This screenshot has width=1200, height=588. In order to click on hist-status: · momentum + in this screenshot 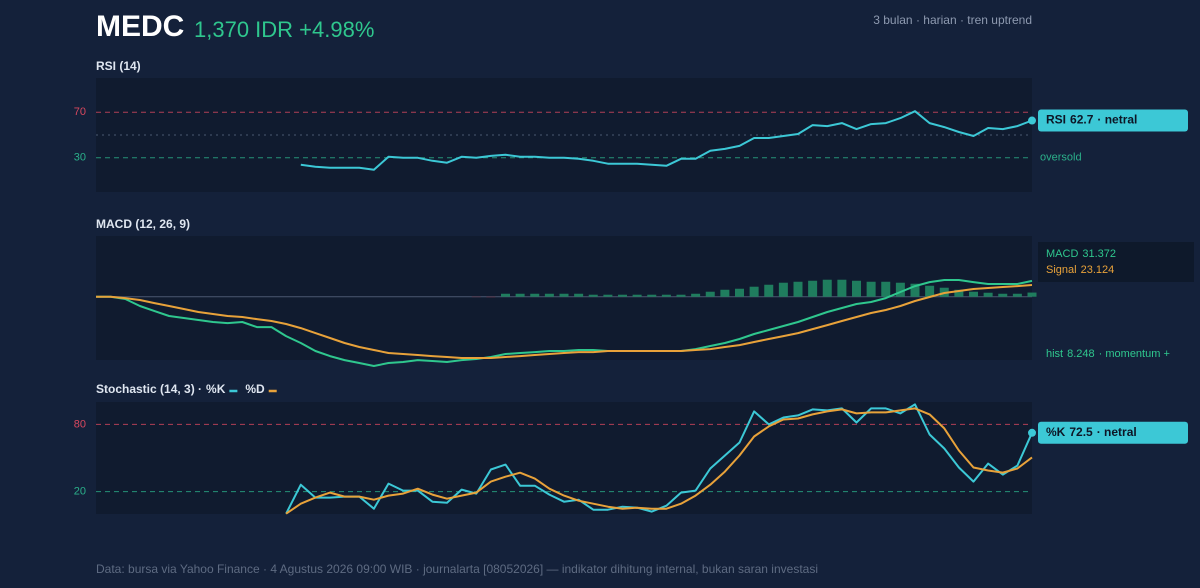, I will do `click(1134, 354)`.